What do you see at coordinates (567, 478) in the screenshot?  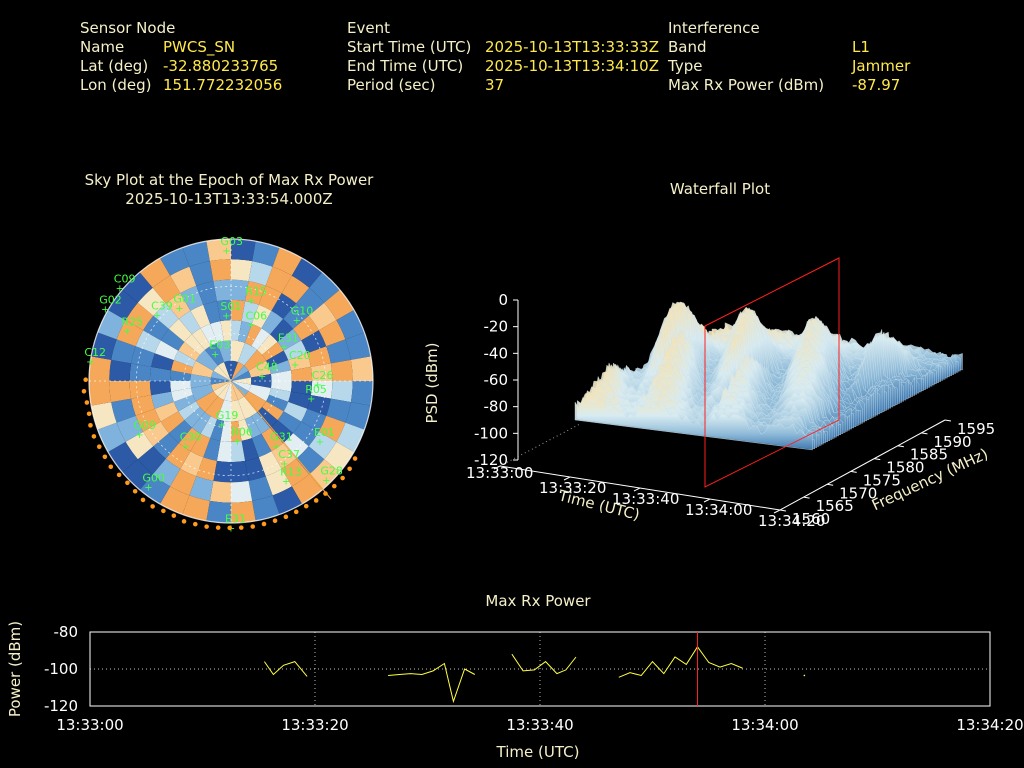 I see `wf-time-tick` at bounding box center [567, 478].